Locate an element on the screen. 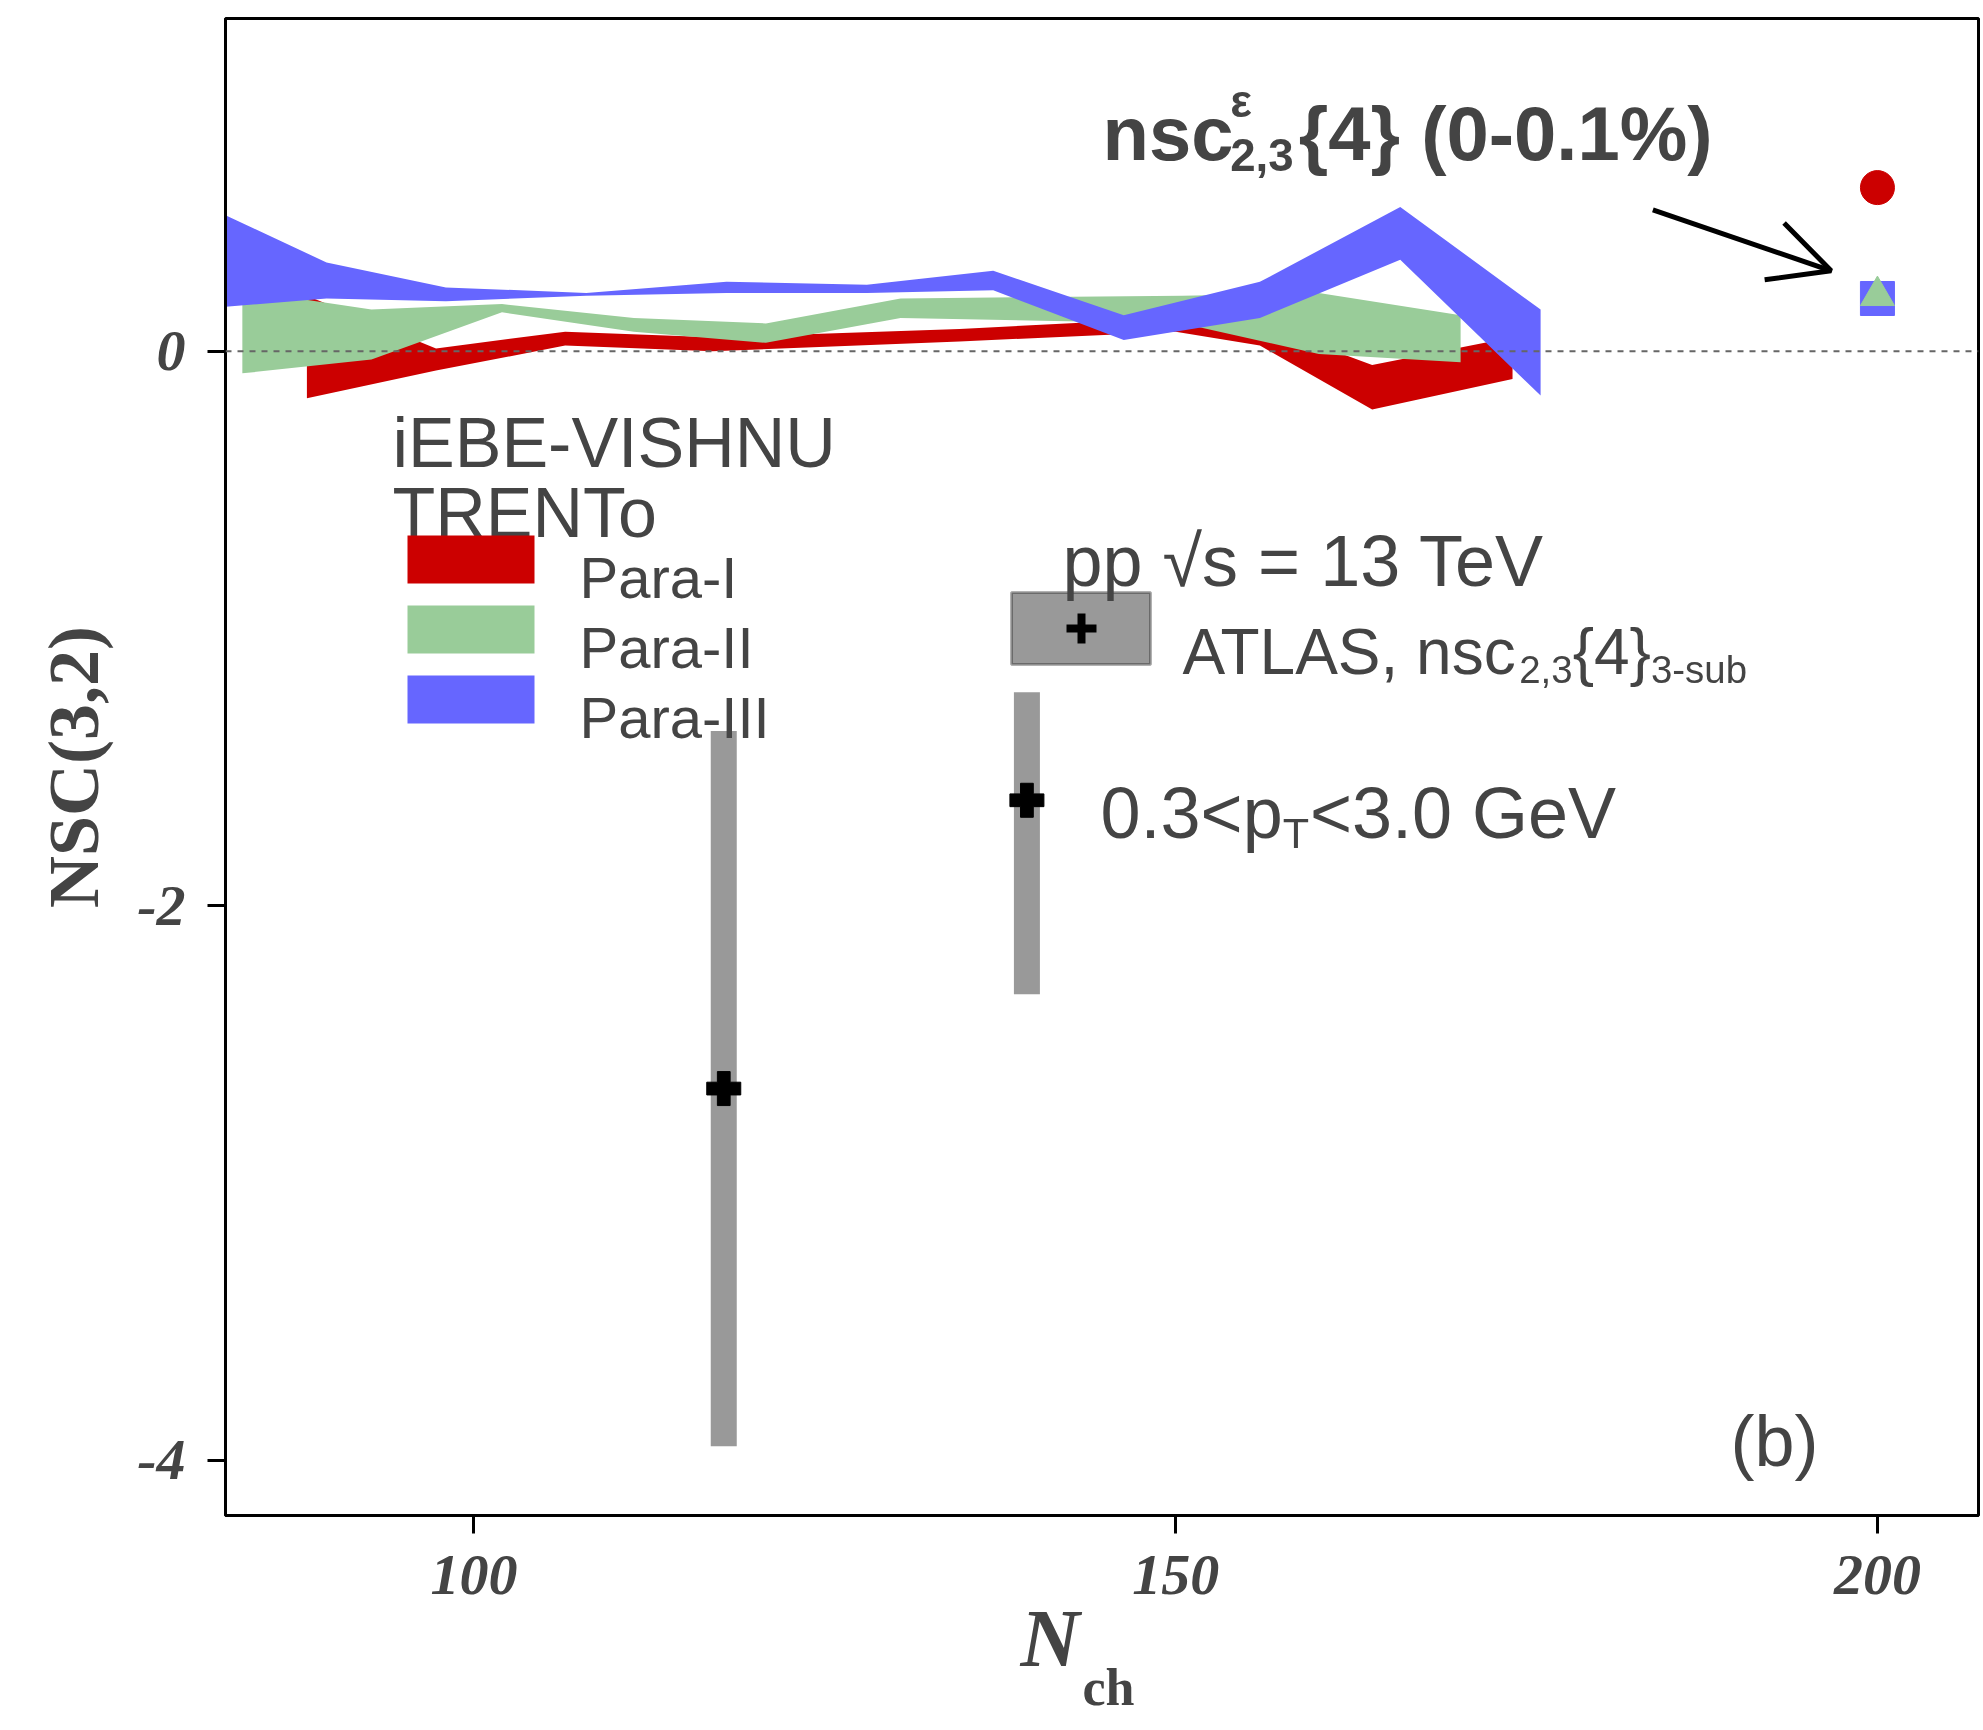  y-tick-label: -4 is located at coordinates (161, 1460).